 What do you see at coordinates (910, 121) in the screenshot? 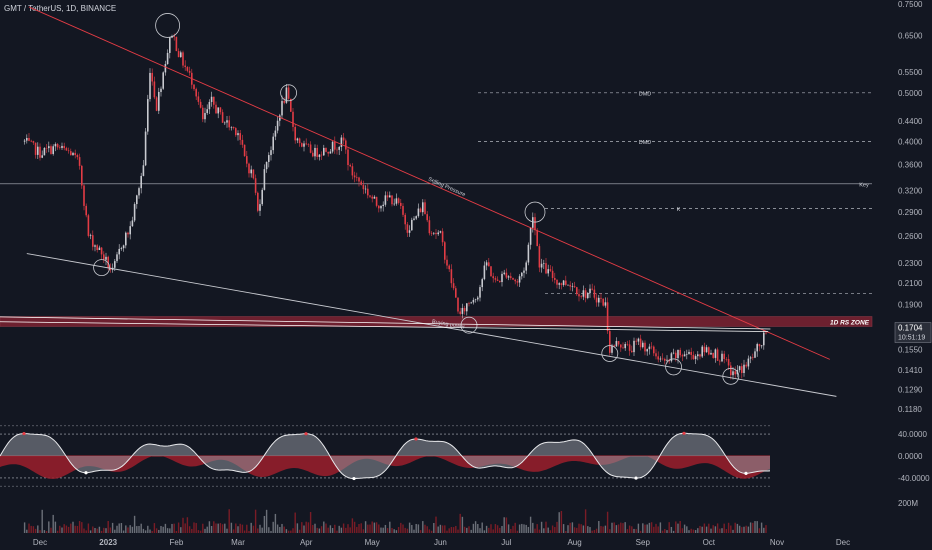
I see `price-axis-label: 0.4400` at bounding box center [910, 121].